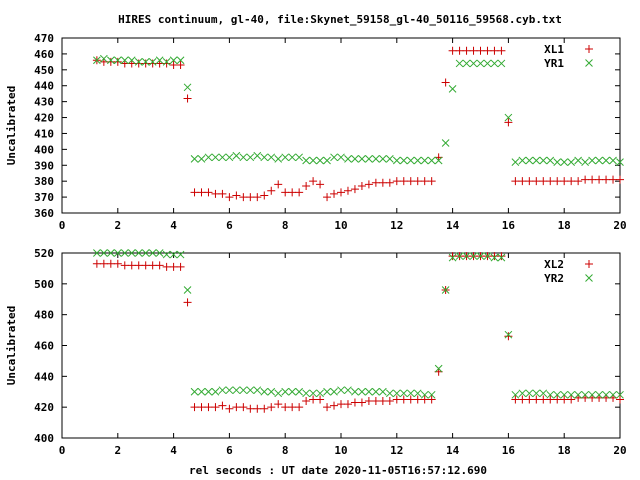  What do you see at coordinates (396, 225) in the screenshot?
I see `x-tick-label: 12` at bounding box center [396, 225].